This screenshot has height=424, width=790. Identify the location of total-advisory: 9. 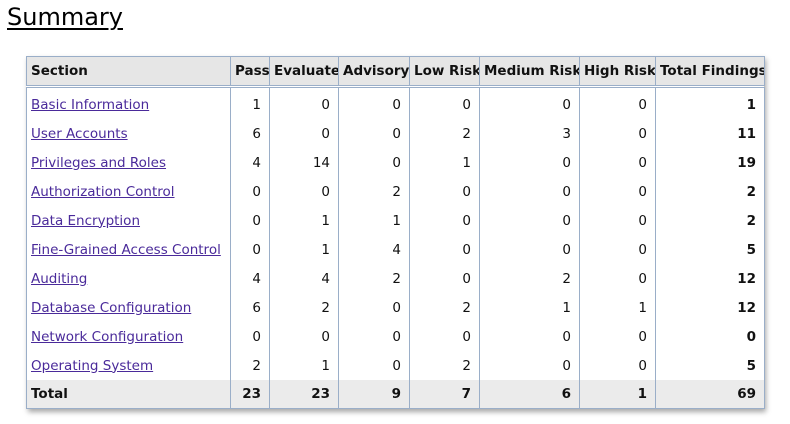
(374, 394).